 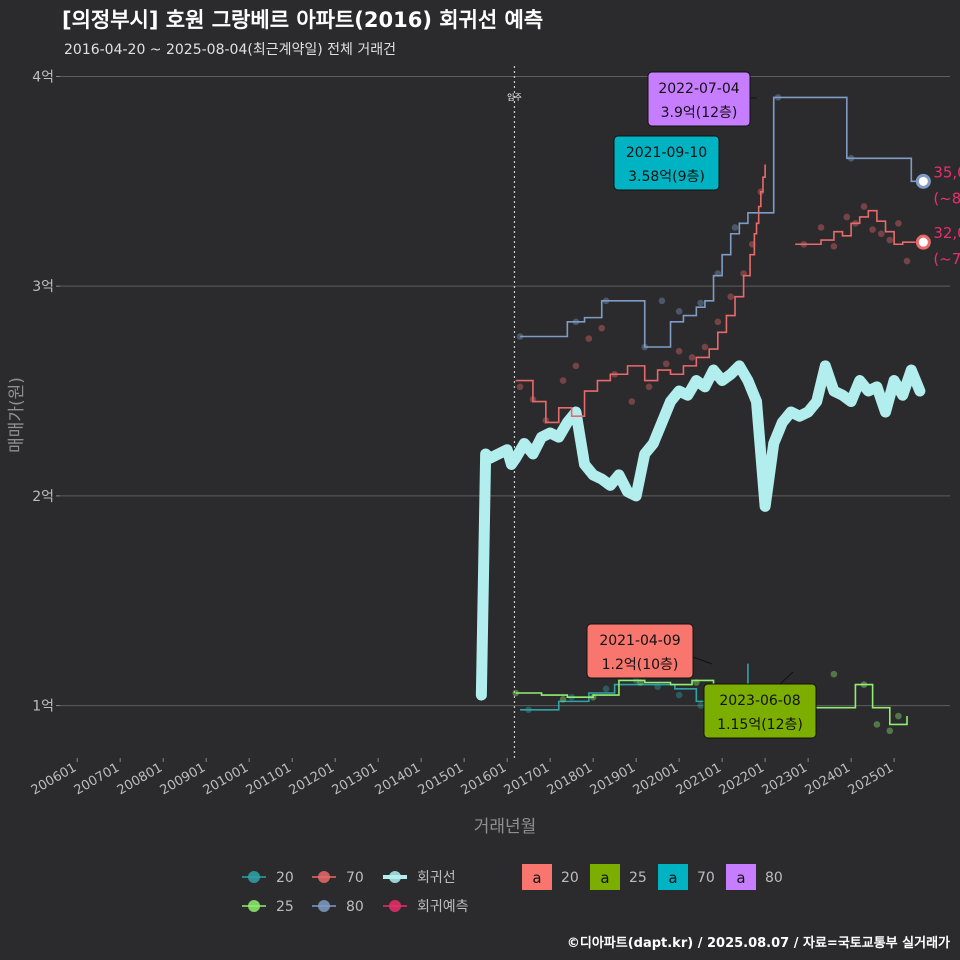 I want to click on x-tick-label: 201201, so click(x=312, y=779).